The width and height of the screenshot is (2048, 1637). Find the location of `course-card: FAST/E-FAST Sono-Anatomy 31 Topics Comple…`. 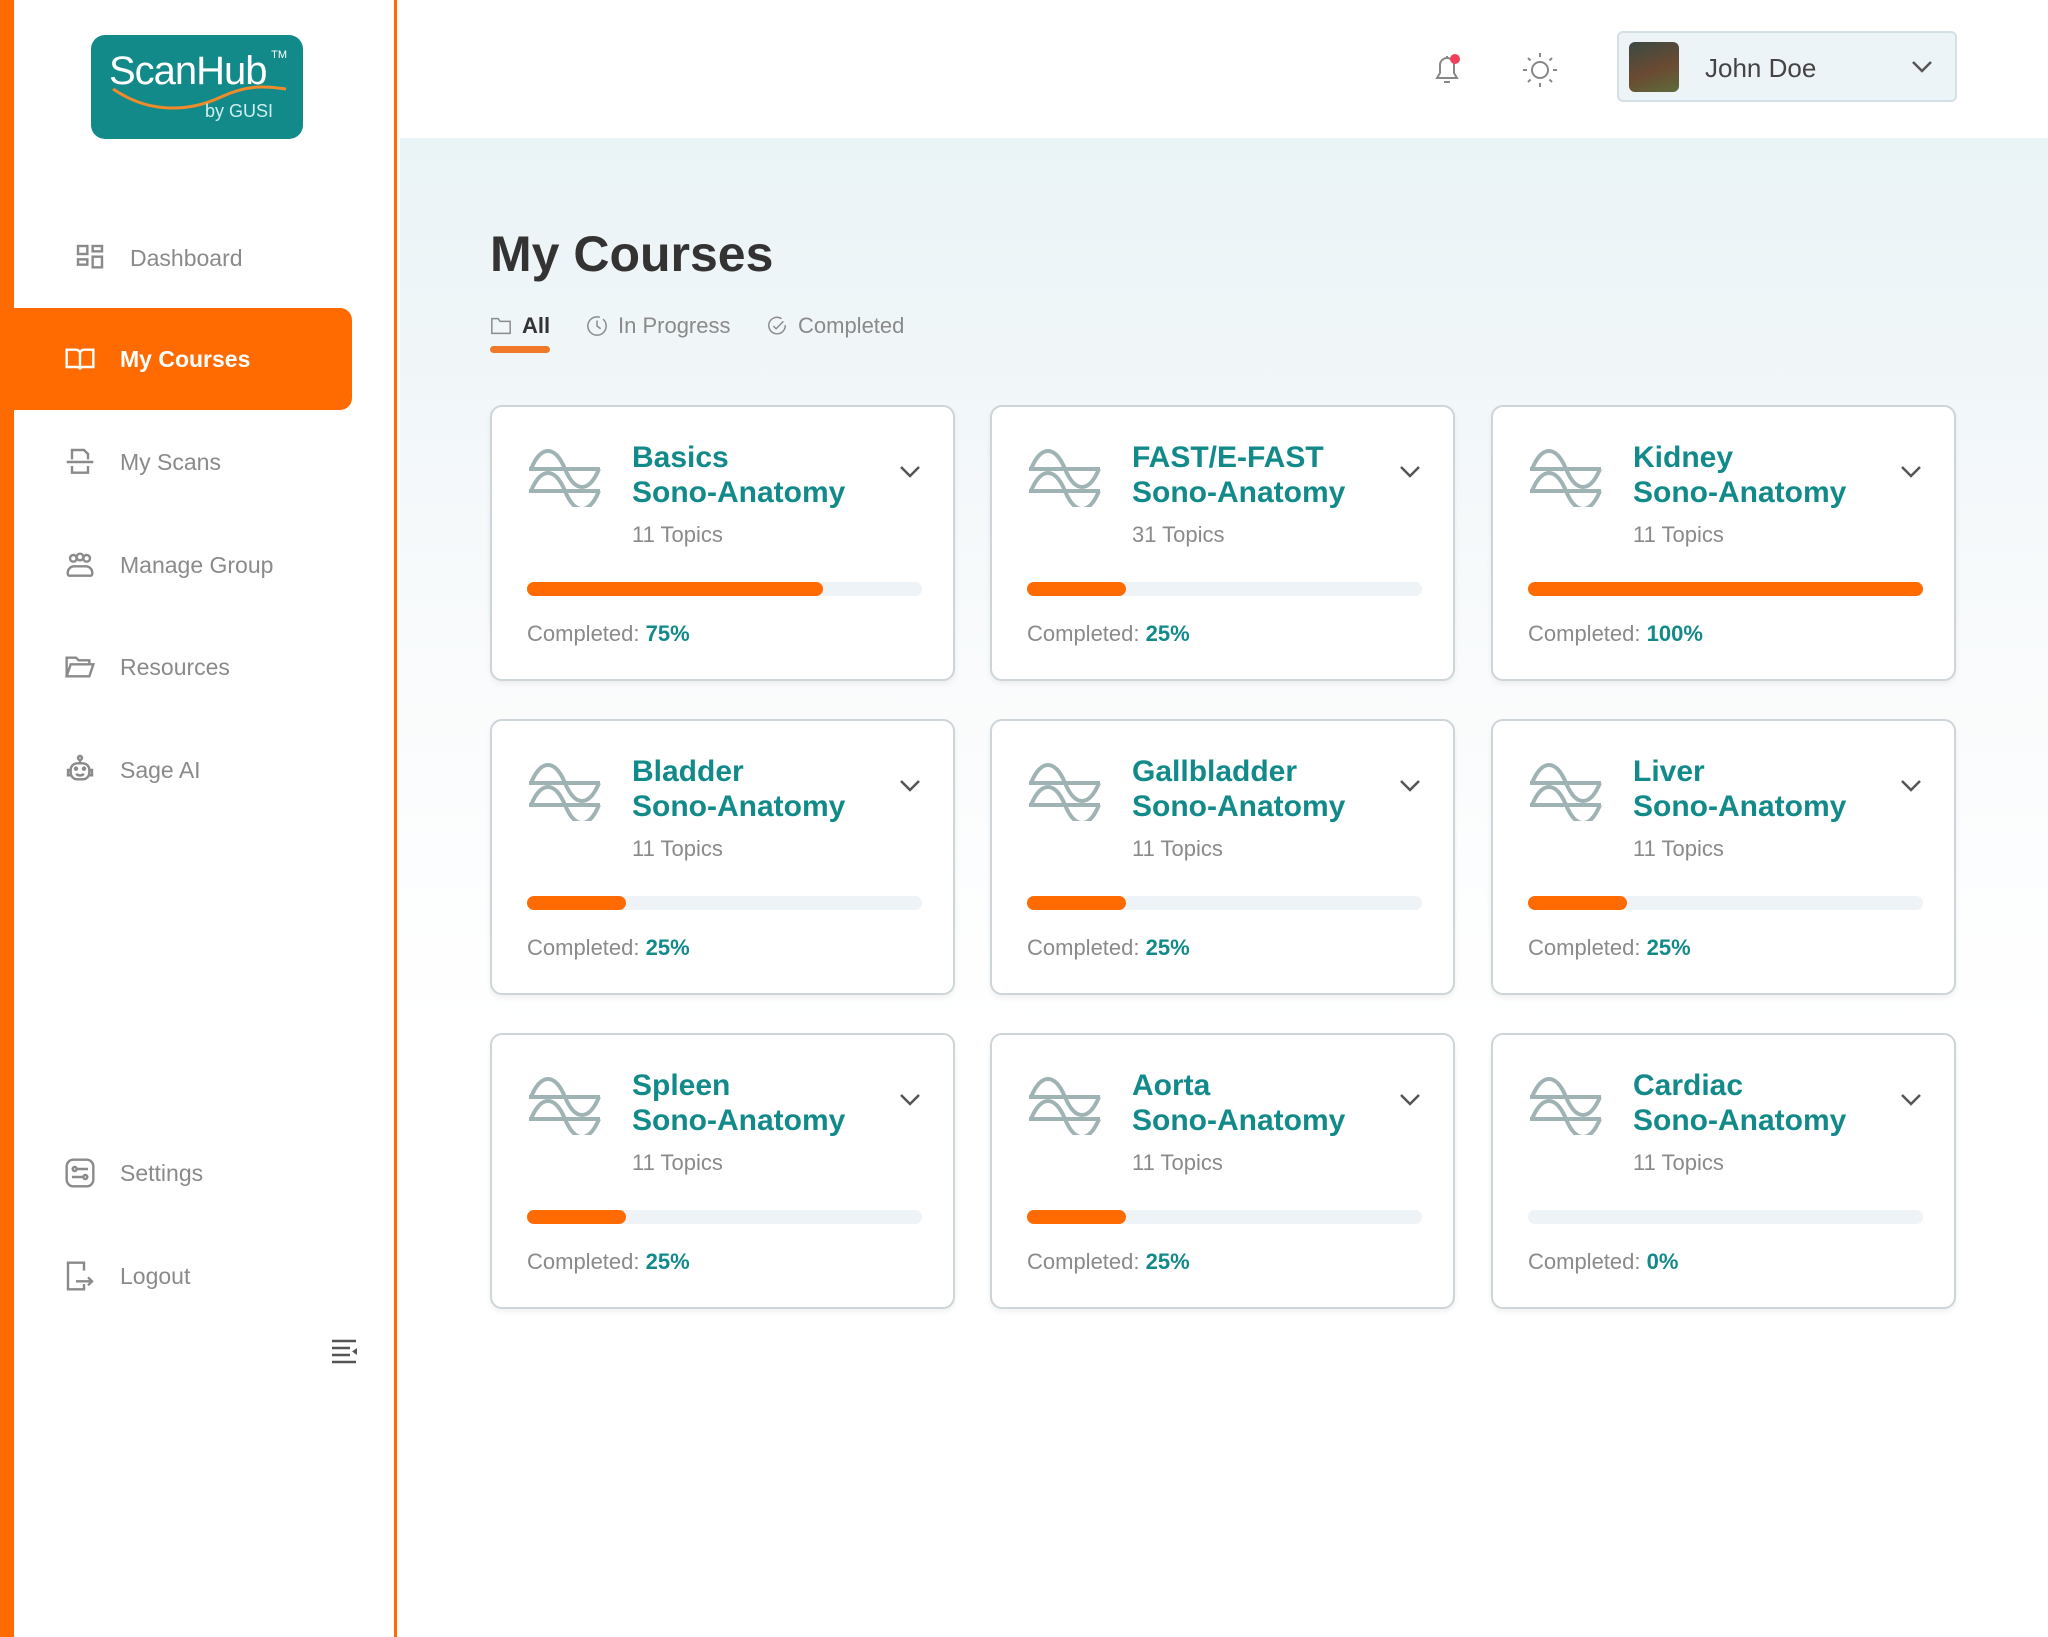

course-card: FAST/E-FAST Sono-Anatomy 31 Topics Comple… is located at coordinates (1222, 543).